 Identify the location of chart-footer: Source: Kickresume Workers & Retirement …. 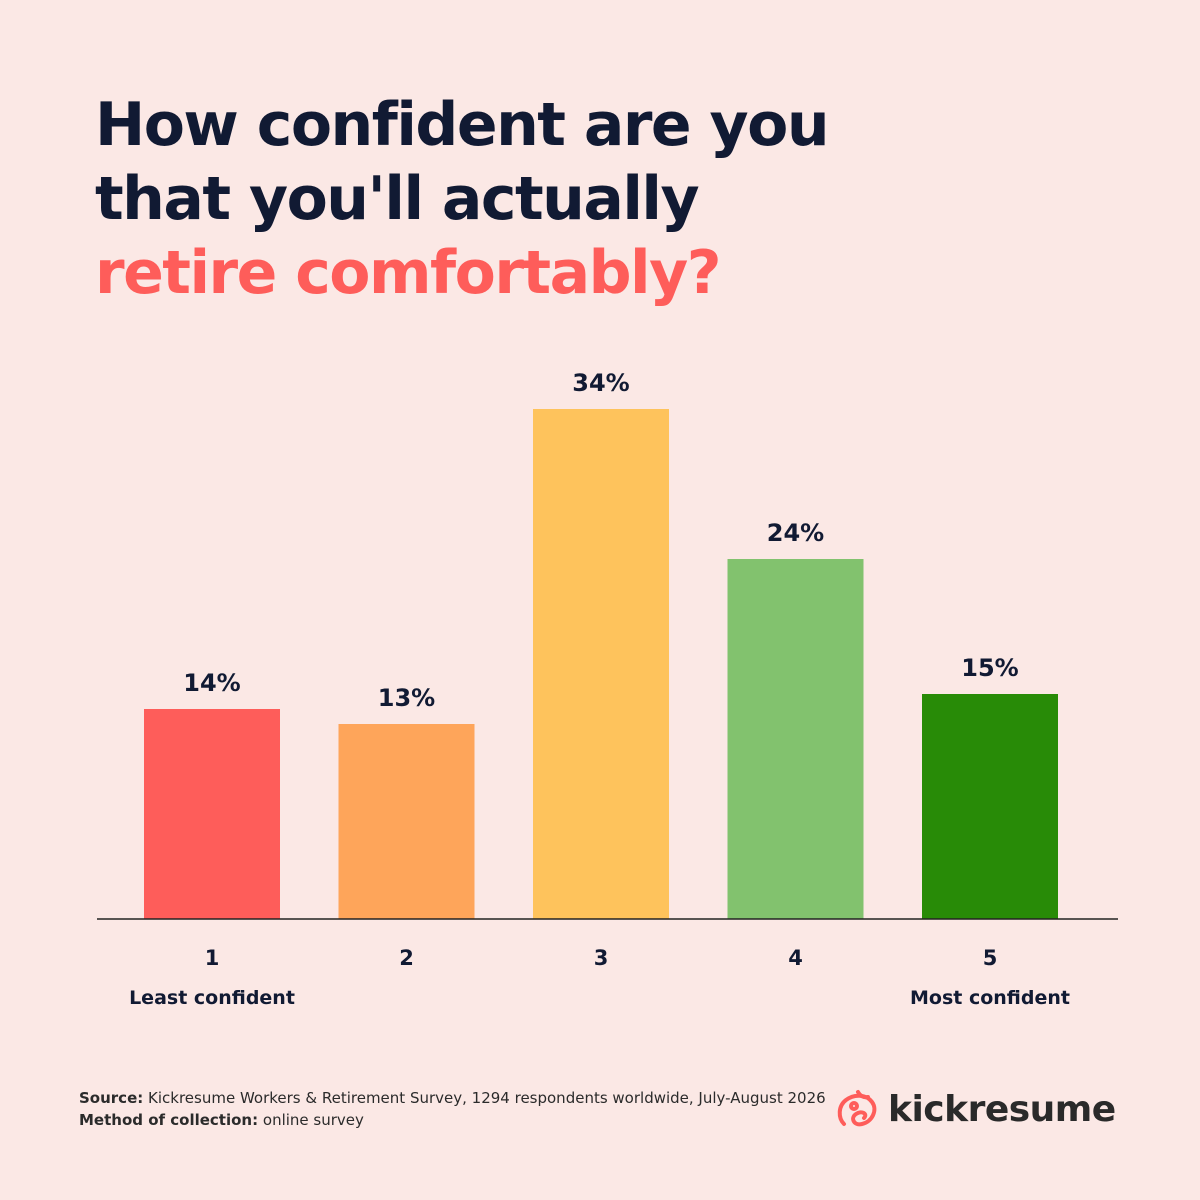
(452, 1109).